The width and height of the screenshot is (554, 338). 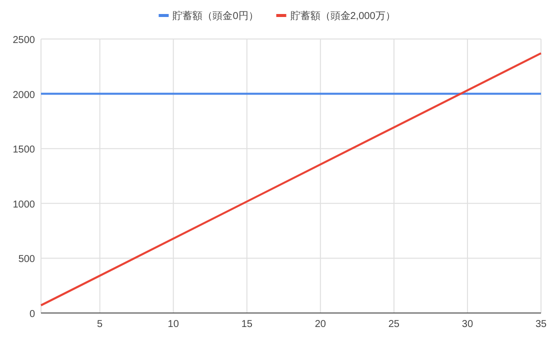 What do you see at coordinates (394, 324) in the screenshot?
I see `x-tick-label: 25` at bounding box center [394, 324].